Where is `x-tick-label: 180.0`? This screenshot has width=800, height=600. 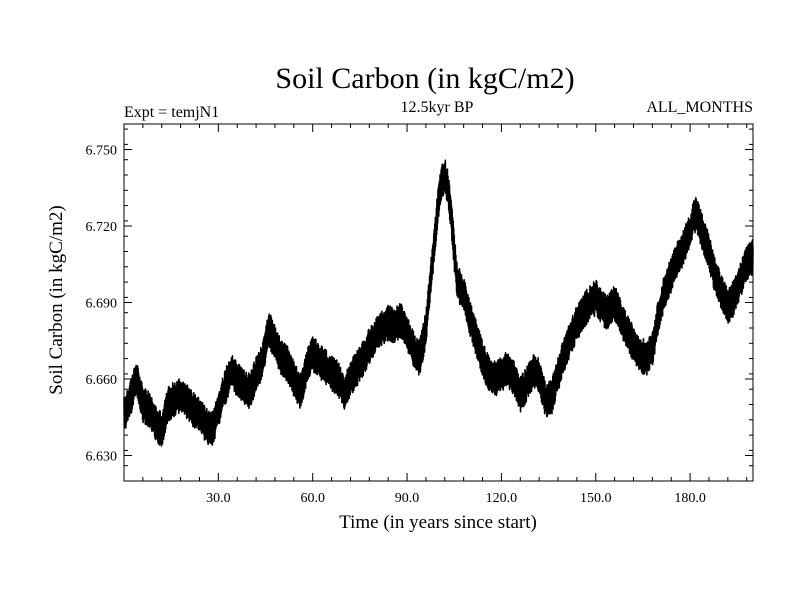
x-tick-label: 180.0 is located at coordinates (690, 498).